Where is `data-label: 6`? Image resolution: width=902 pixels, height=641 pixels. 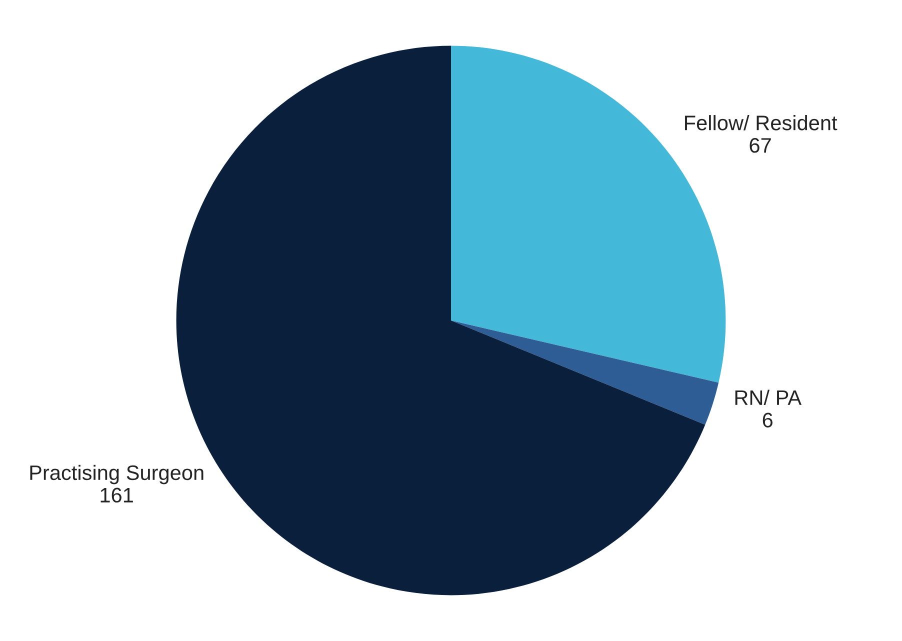
data-label: 6 is located at coordinates (767, 420).